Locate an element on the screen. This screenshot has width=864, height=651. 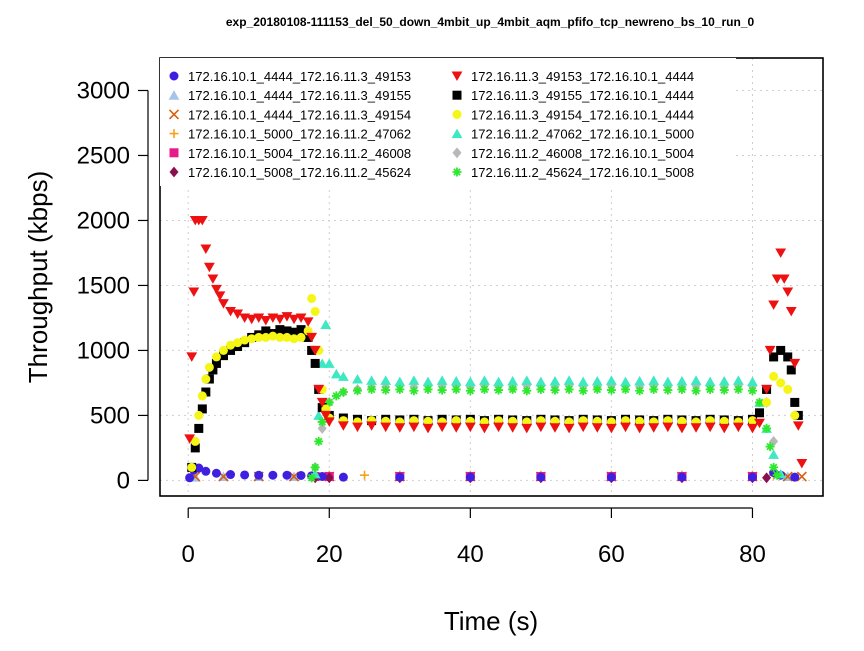
legend-label: 172.16.11.2_47062_172.16.10.1_5000 is located at coordinates (582, 134).